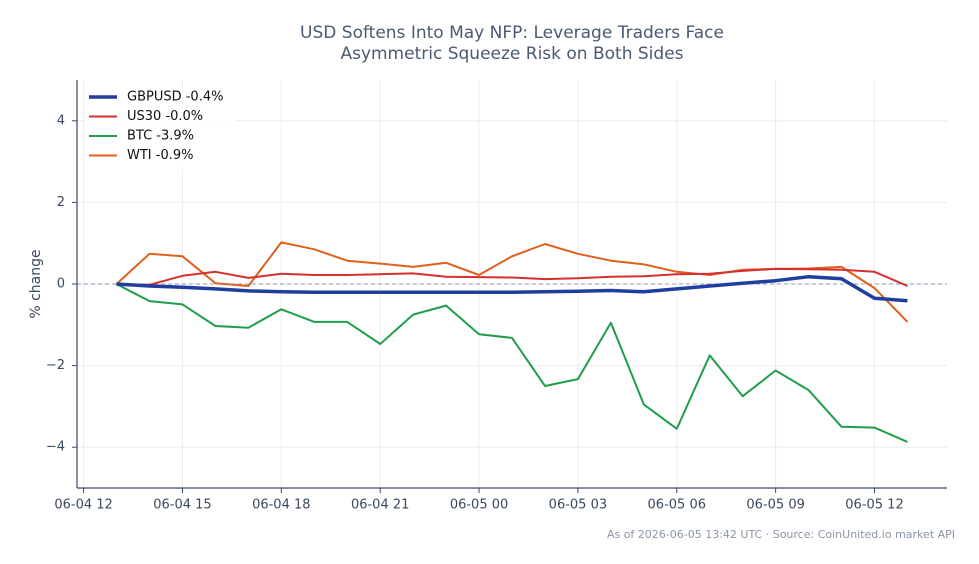 The height and width of the screenshot is (564, 979). Describe the element at coordinates (175, 97) in the screenshot. I see `legend-label: GBPUSD -0.4%` at that location.